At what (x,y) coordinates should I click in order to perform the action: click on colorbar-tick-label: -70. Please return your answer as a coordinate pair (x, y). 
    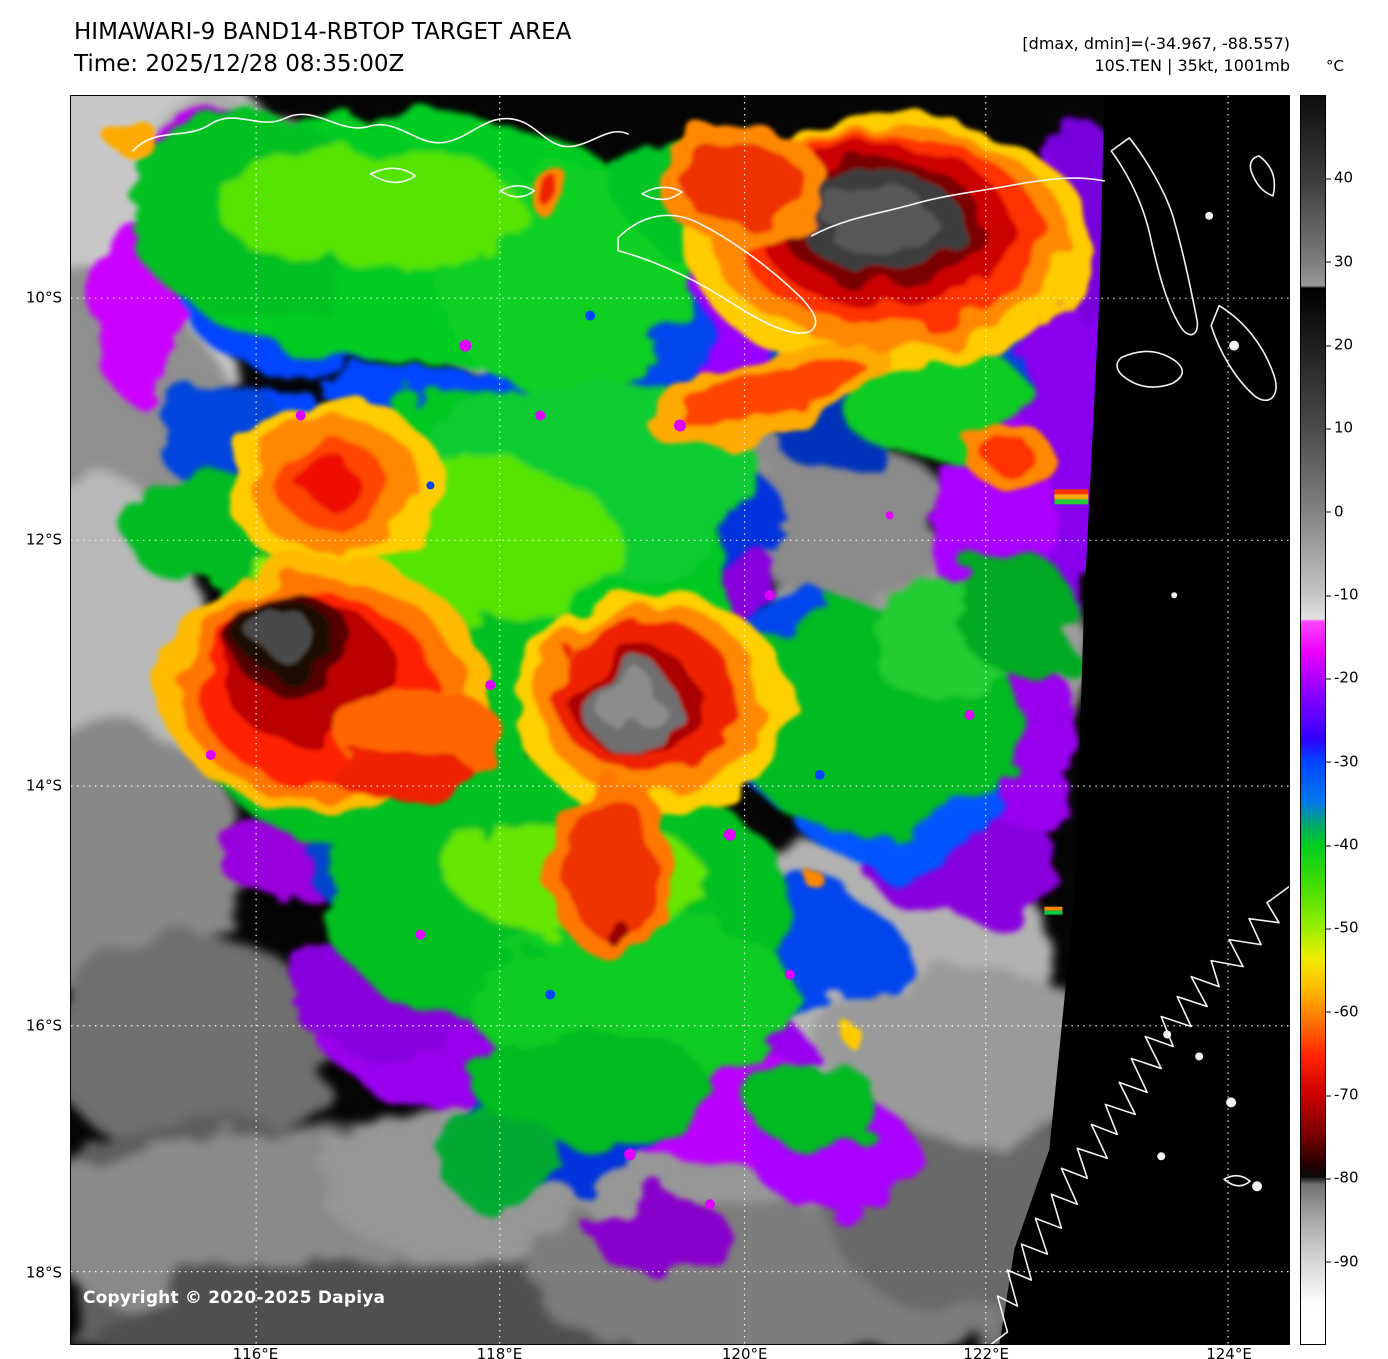
    Looking at the image, I should click on (1342, 1094).